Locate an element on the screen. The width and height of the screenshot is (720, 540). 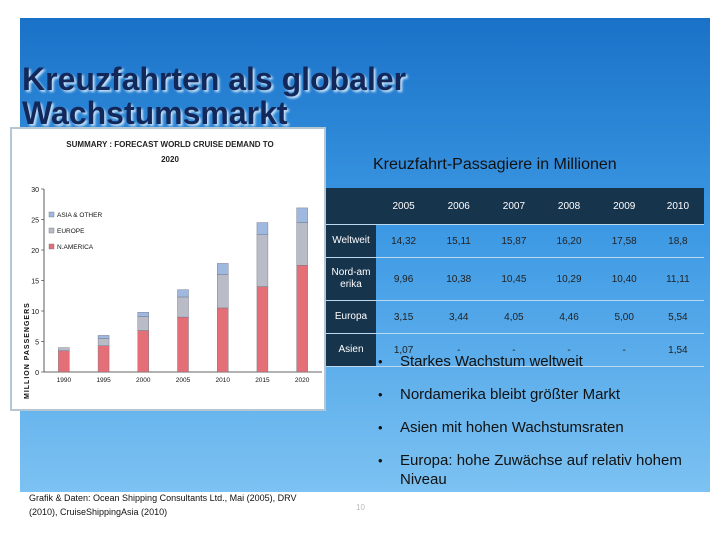
table-header-row: 2005 2006 2007 2008 2009 2010 is located at coordinates (515, 206).